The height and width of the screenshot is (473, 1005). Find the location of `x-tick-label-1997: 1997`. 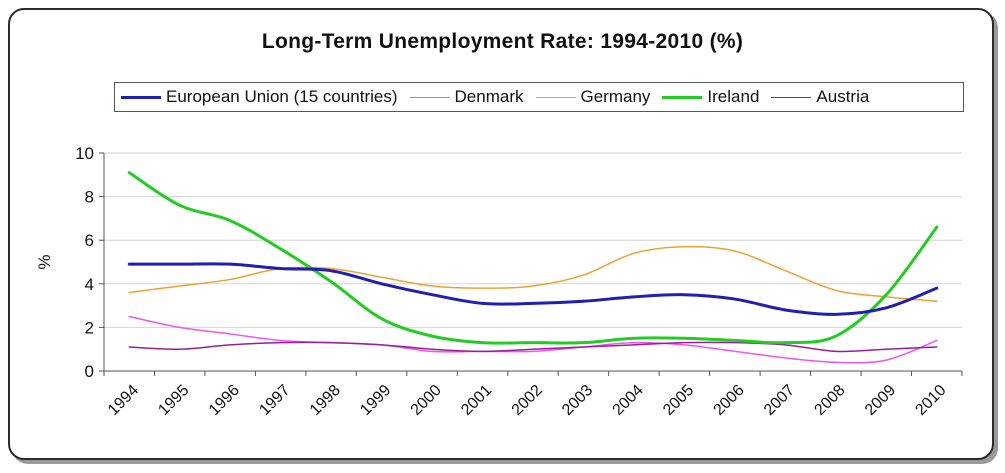

x-tick-label-1997: 1997 is located at coordinates (274, 400).